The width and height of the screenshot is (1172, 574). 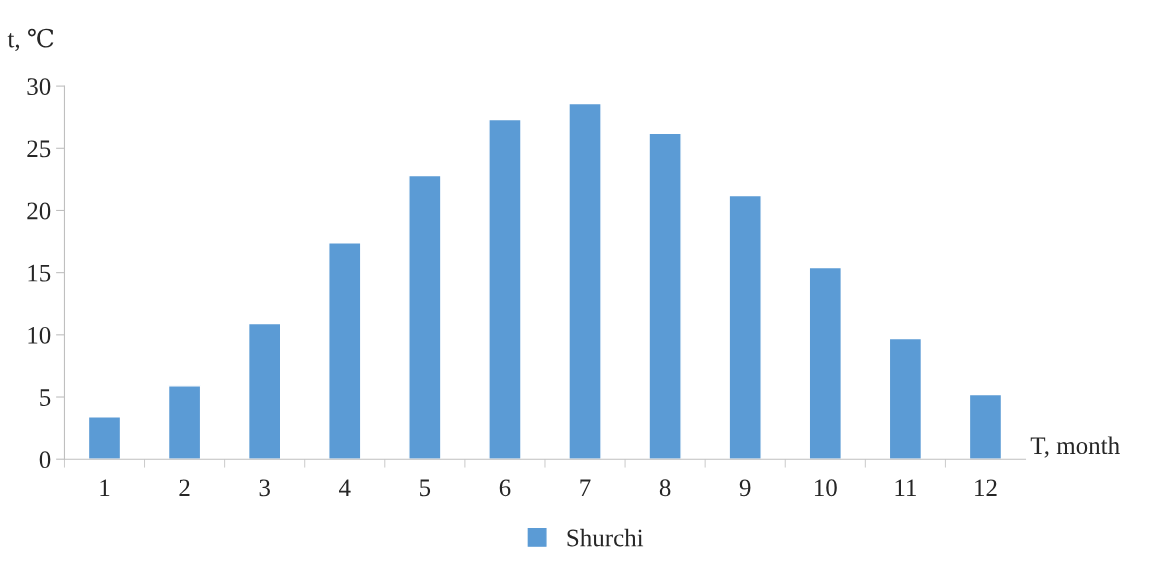 I want to click on x-tick-label: 3, so click(x=264, y=488).